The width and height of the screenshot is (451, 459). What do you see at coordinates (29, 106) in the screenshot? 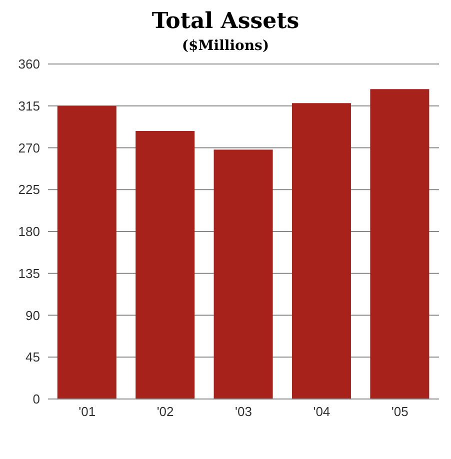
I see `y-tick-label: 315` at bounding box center [29, 106].